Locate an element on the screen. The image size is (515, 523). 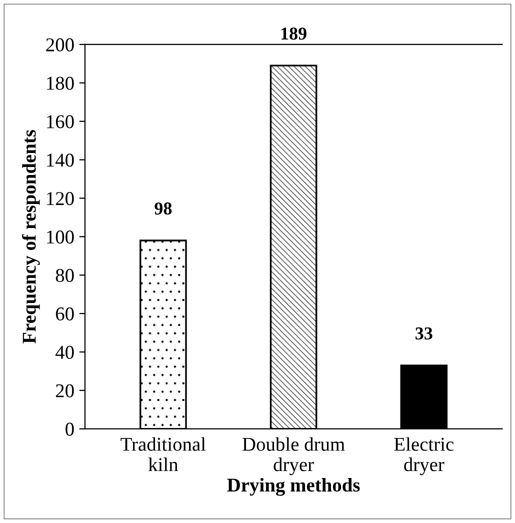
y-tick-label: 100 is located at coordinates (60, 237).